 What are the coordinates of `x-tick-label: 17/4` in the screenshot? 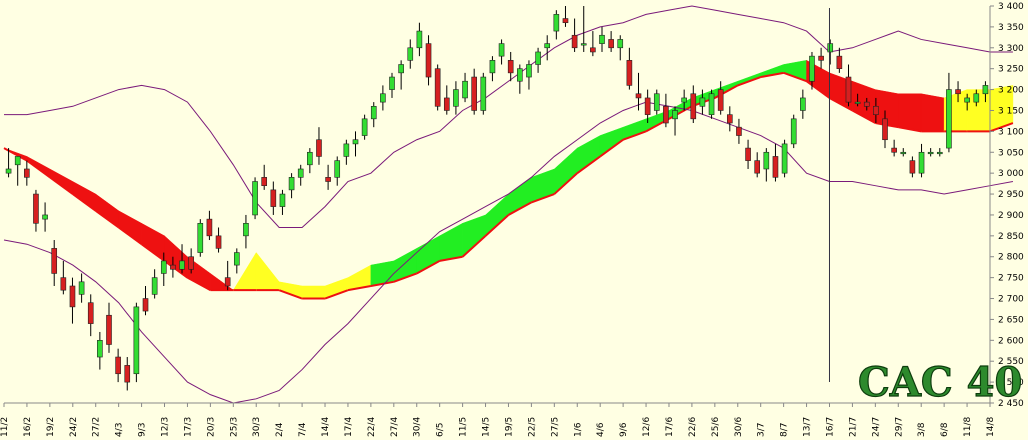 It's located at (349, 427).